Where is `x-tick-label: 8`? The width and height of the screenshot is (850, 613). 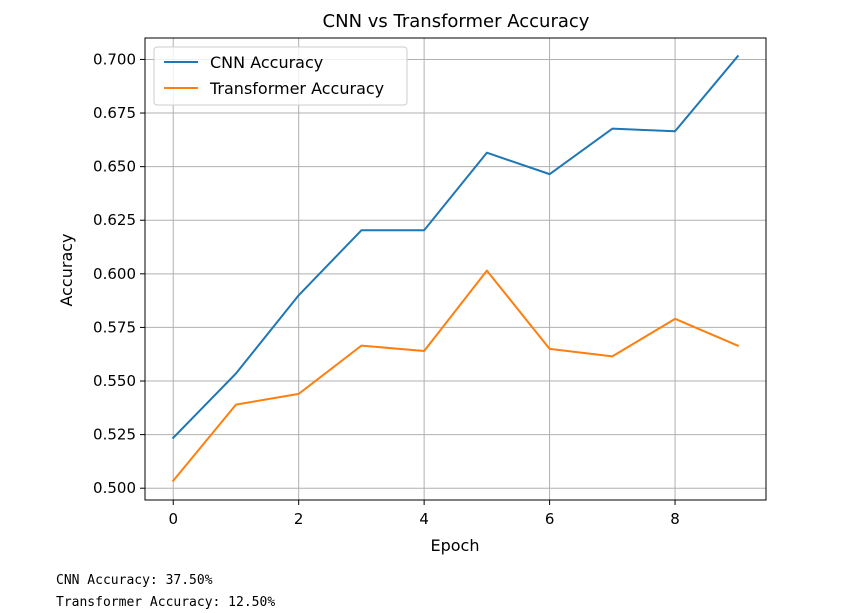
x-tick-label: 8 is located at coordinates (675, 519).